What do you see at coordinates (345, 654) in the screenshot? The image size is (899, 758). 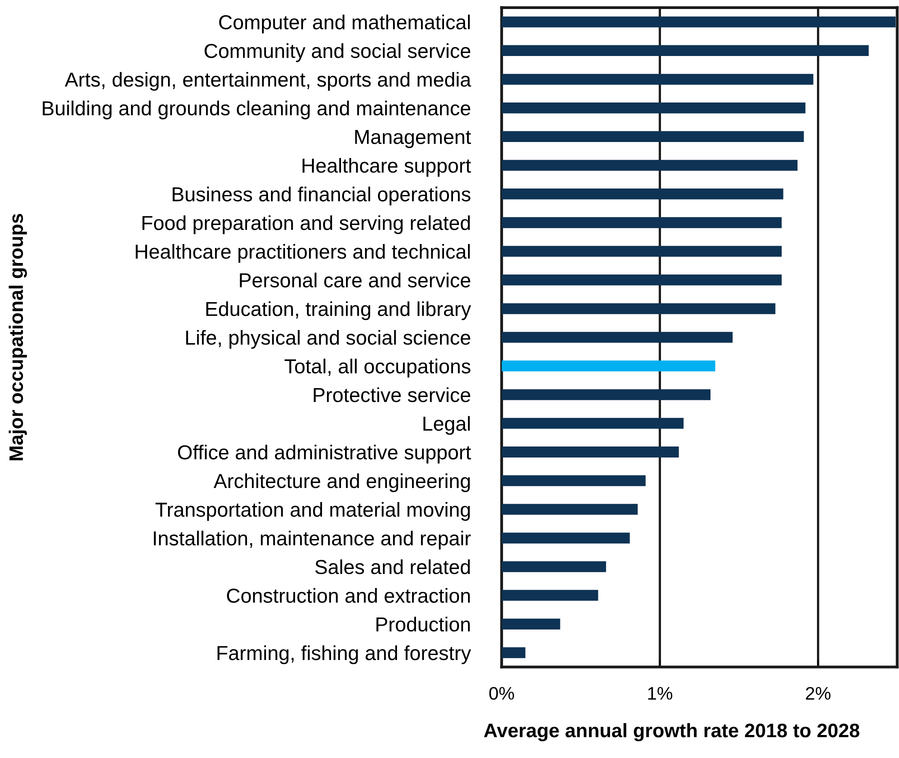 I see `y-tick-label: Farming, fishing and forestry` at bounding box center [345, 654].